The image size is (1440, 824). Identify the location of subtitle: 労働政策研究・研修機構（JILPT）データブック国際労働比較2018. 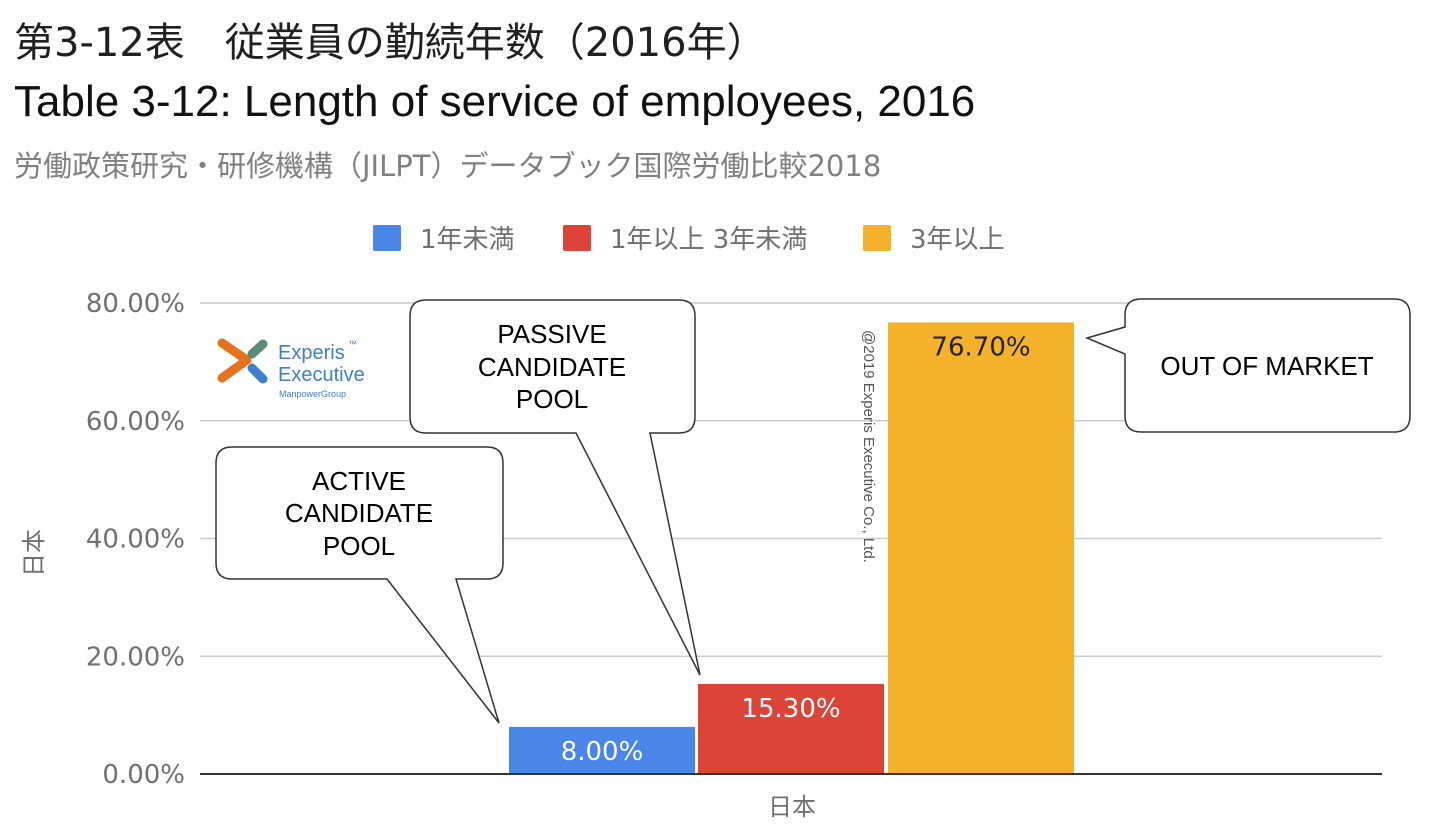
(447, 166).